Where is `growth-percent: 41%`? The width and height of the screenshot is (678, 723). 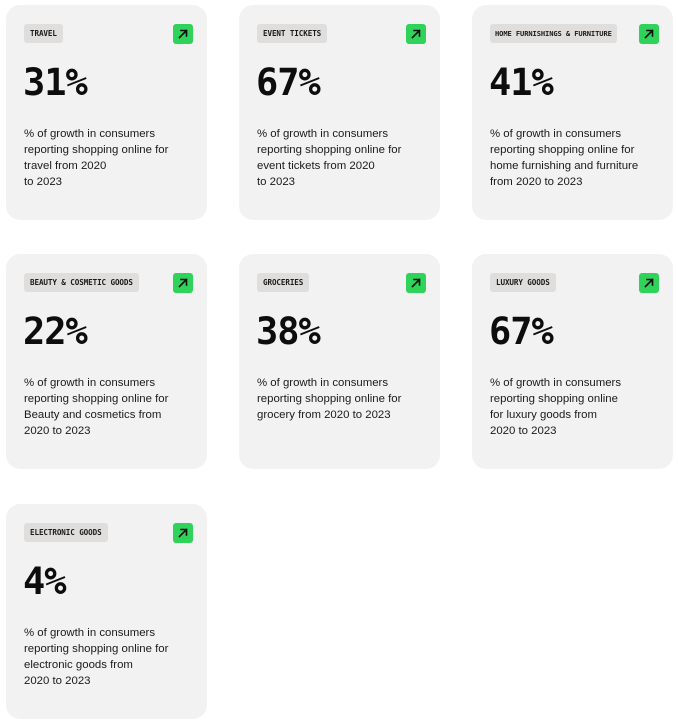
growth-percent: 41% is located at coordinates (521, 82).